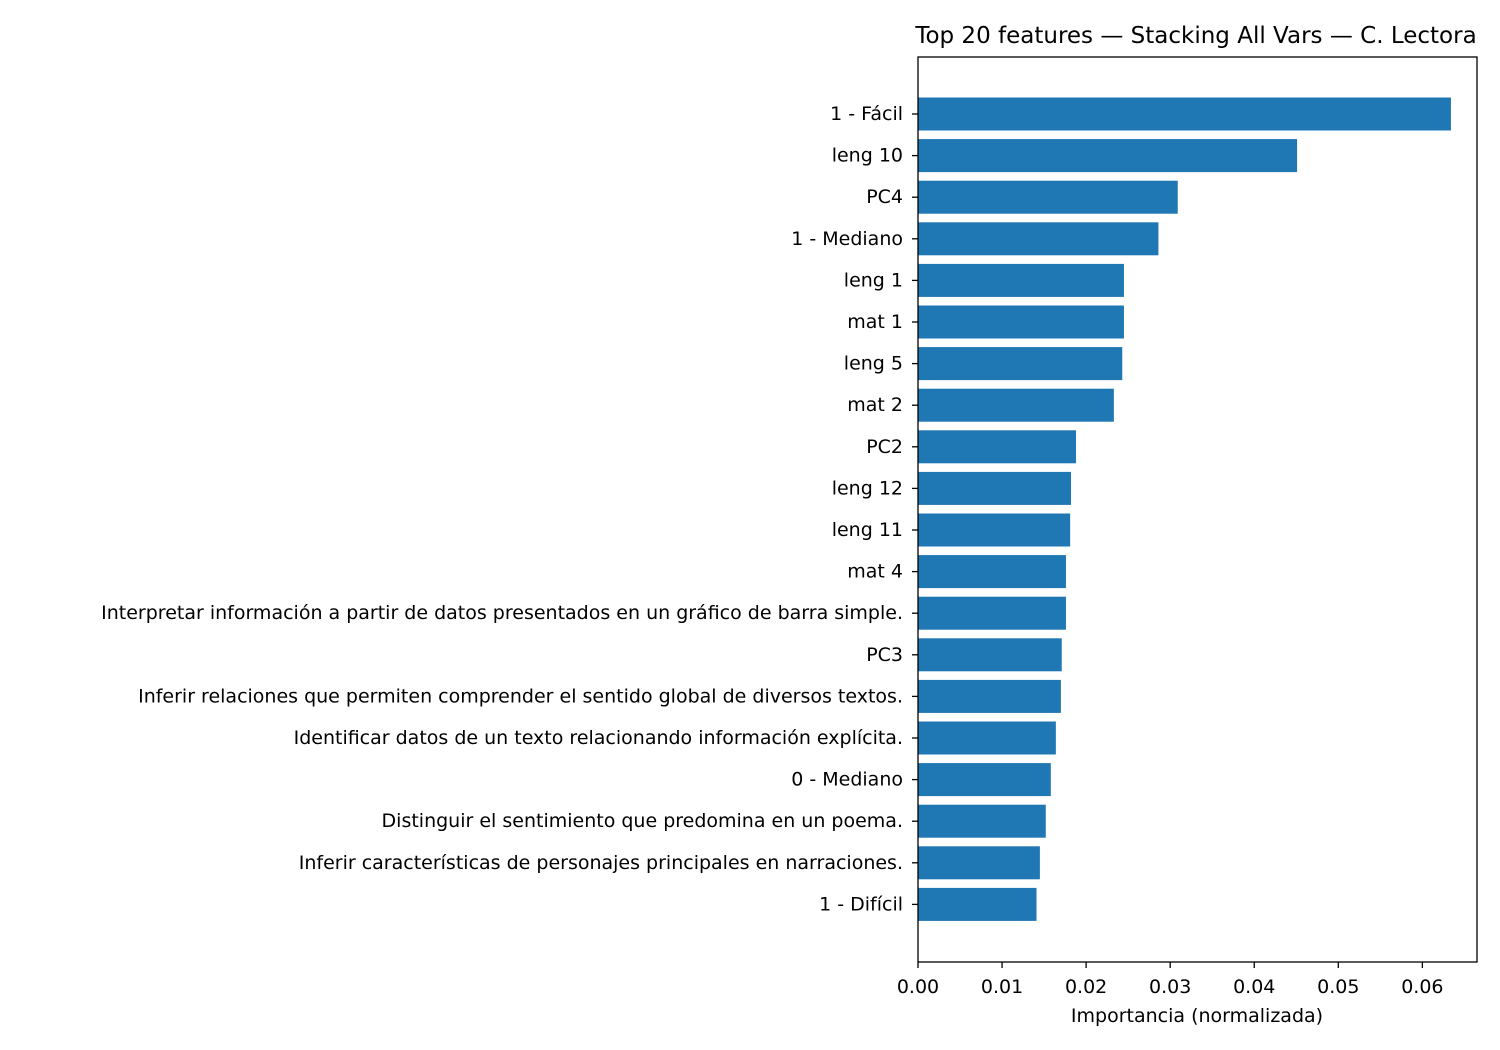  Describe the element at coordinates (884, 447) in the screenshot. I see `y-tick-label: PC2` at that location.